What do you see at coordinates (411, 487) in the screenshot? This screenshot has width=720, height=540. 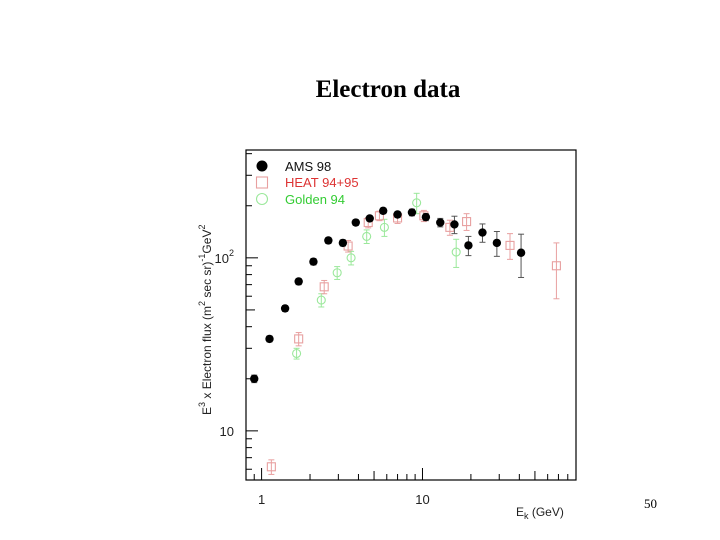 I see `x-axis-ticks: 1 10` at bounding box center [411, 487].